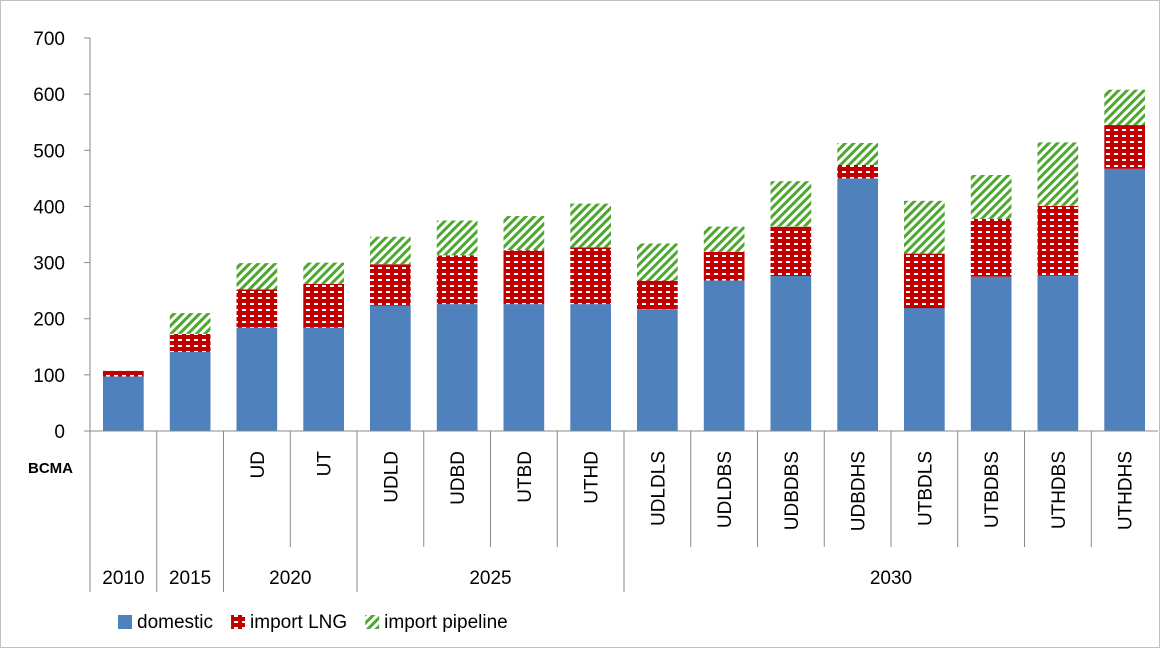 Image resolution: width=1161 pixels, height=652 pixels. Describe the element at coordinates (525, 477) in the screenshot. I see `x-category-label: UTBD` at that location.